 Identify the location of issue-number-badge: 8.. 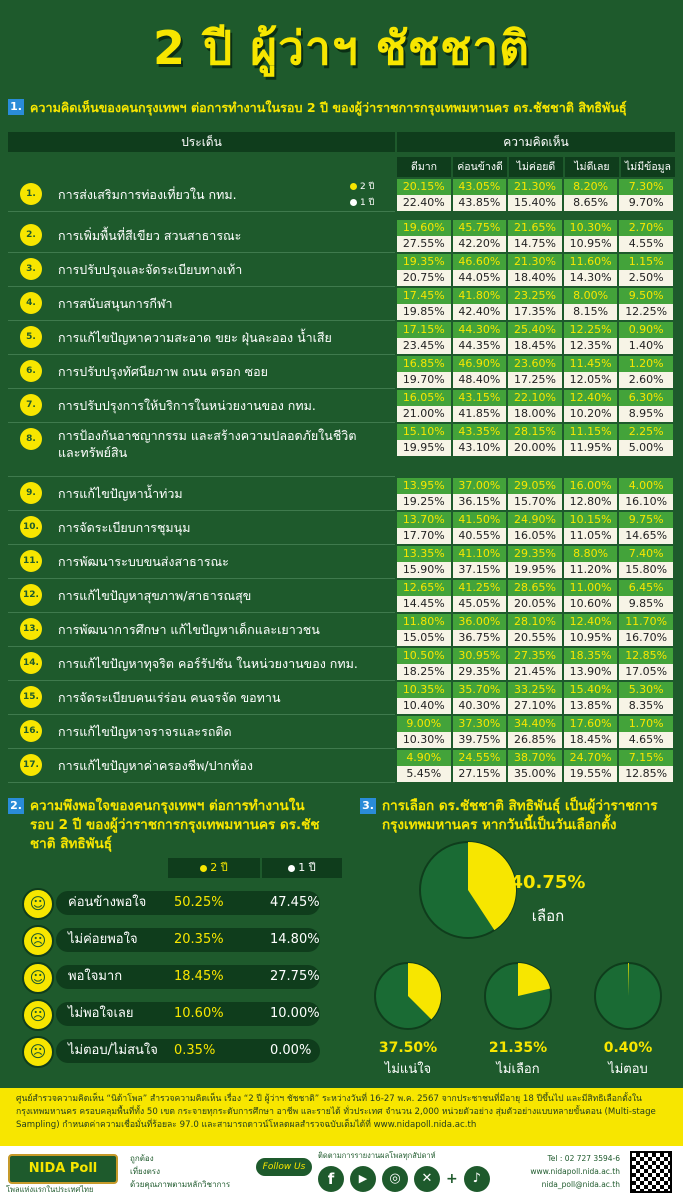
(31, 439).